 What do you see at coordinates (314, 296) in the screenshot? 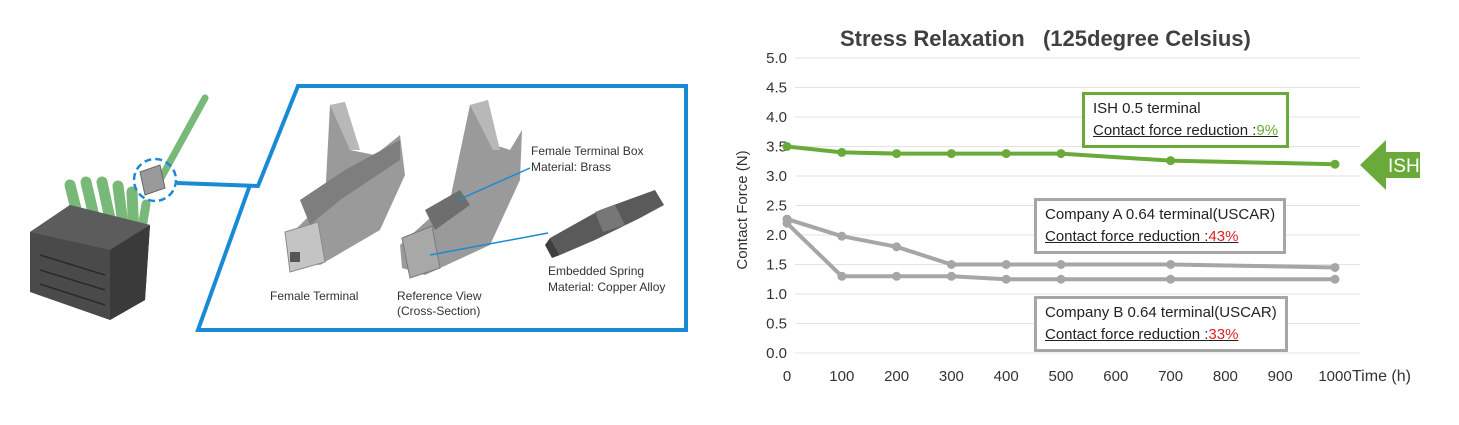
I see `label-female-terminal: Female Terminal` at bounding box center [314, 296].